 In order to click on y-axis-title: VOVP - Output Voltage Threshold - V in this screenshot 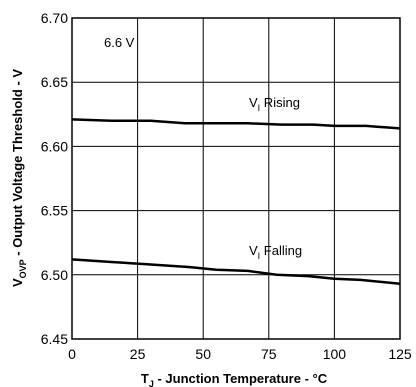, I will do `click(19, 178)`.